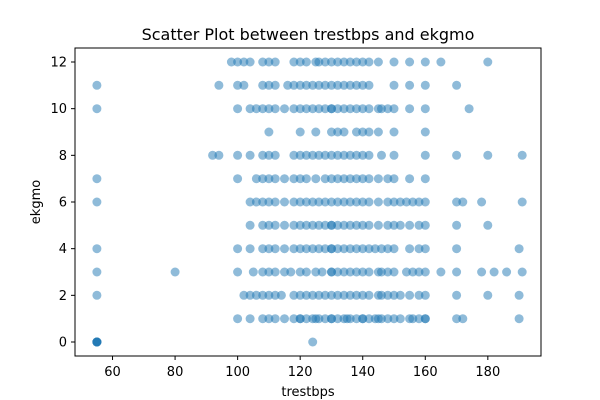  Describe the element at coordinates (58, 109) in the screenshot. I see `y-tick-label: 10` at that location.